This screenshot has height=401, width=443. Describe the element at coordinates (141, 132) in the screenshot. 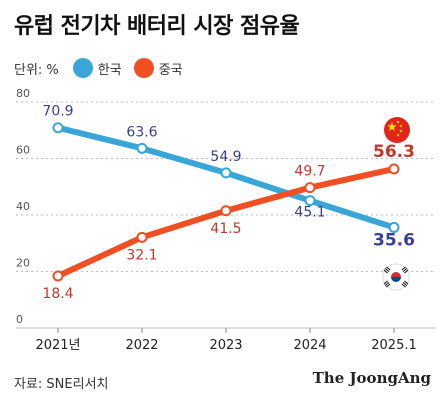

I see `data-label-korea-1: 63.6` at that location.